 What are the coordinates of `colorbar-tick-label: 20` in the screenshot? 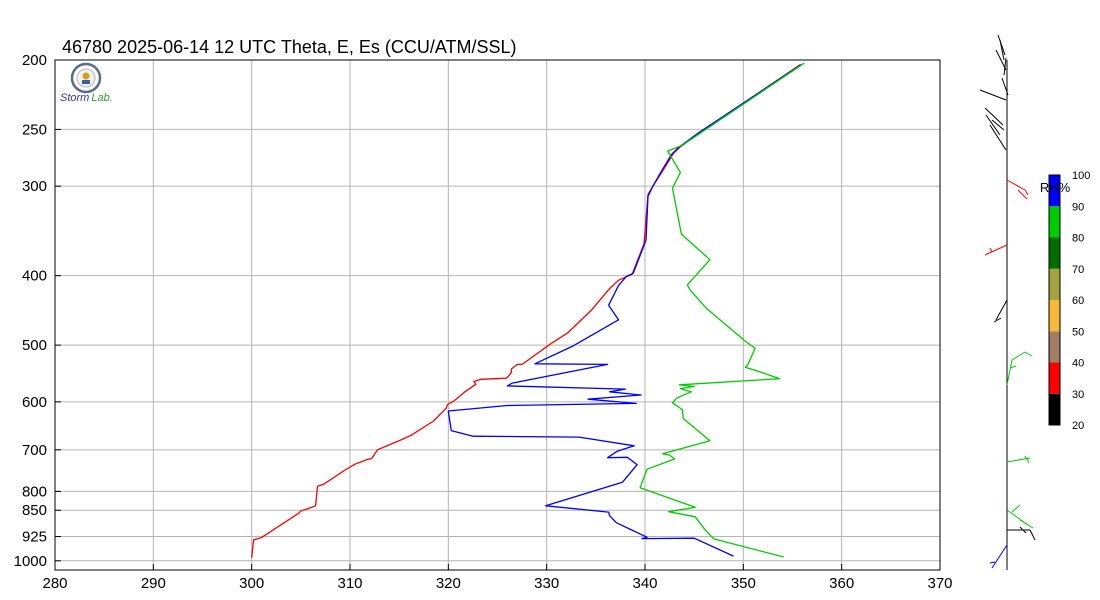 It's located at (1078, 426).